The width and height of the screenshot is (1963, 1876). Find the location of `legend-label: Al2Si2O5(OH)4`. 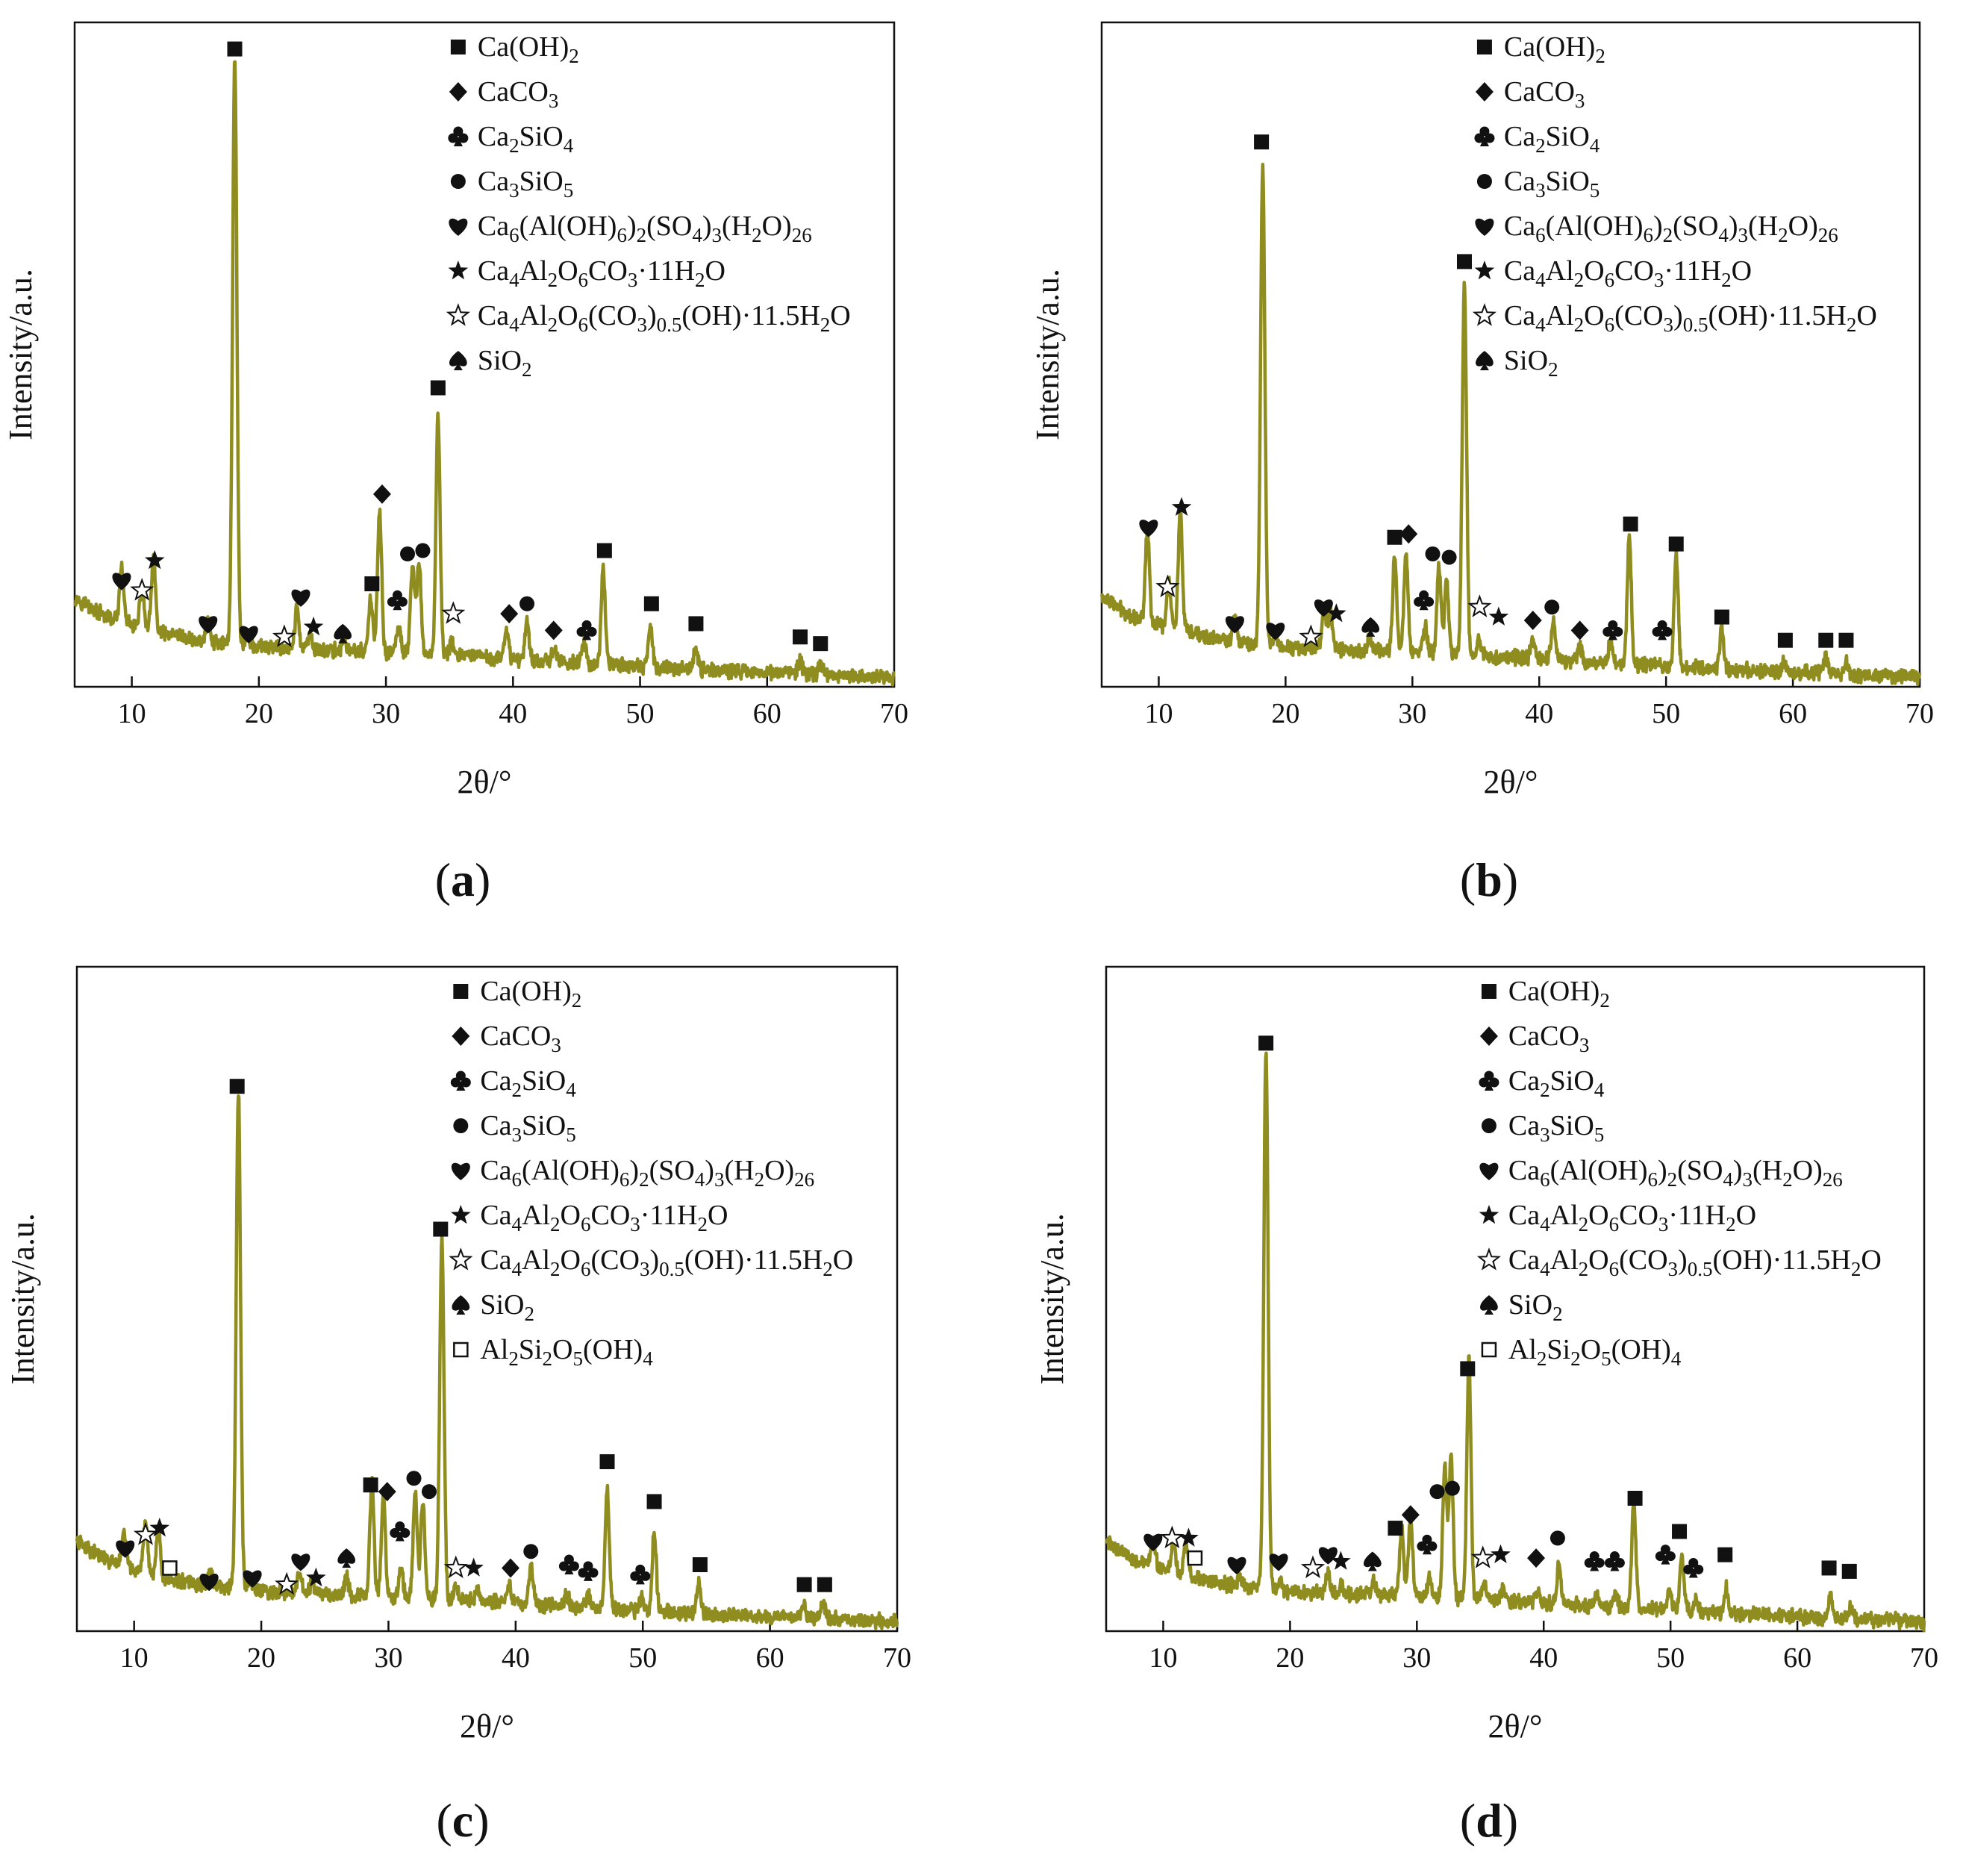

legend-label: Al2Si2O5(OH)4 is located at coordinates (1595, 1352).